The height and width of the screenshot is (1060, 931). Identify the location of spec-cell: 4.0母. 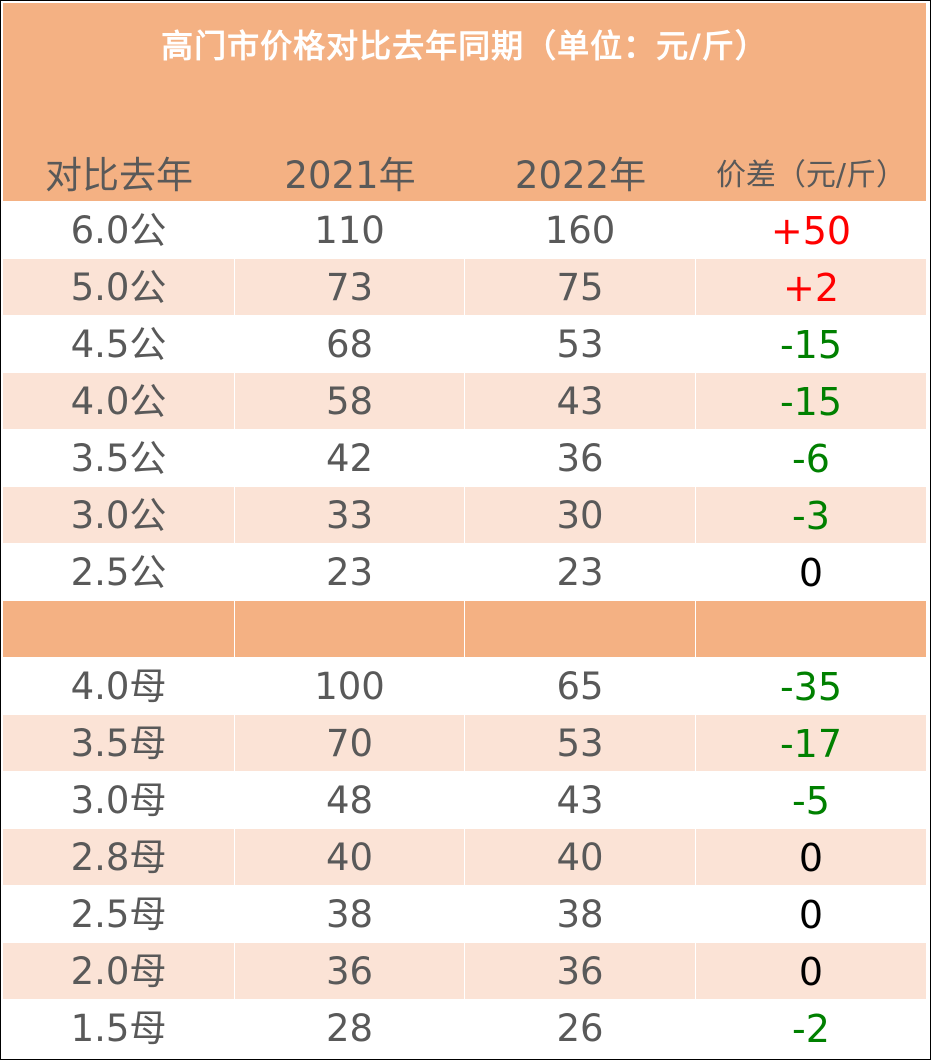
(119, 686).